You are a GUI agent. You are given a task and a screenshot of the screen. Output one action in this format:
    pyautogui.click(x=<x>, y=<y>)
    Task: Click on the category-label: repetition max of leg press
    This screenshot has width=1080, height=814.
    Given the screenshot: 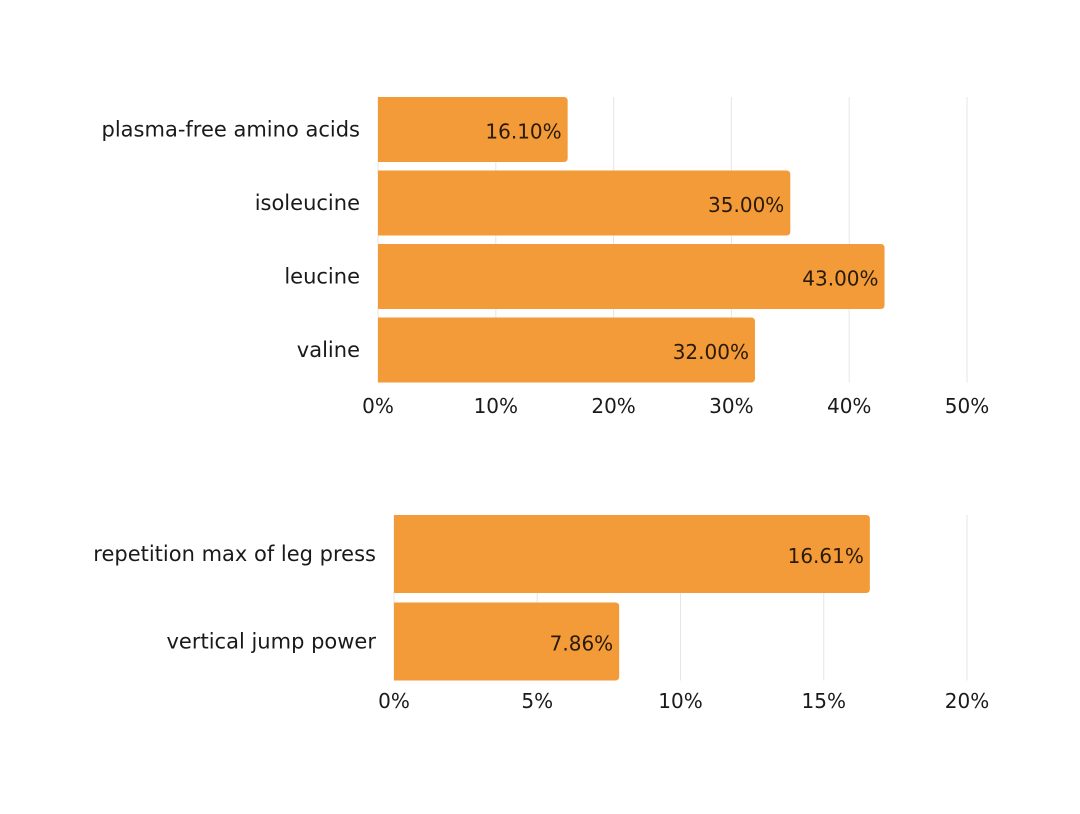 What is the action you would take?
    pyautogui.click(x=234, y=554)
    